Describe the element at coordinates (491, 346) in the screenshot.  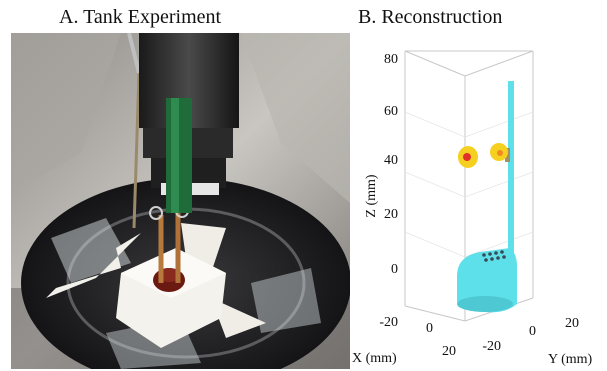
I see `y-tick-label: -20` at that location.